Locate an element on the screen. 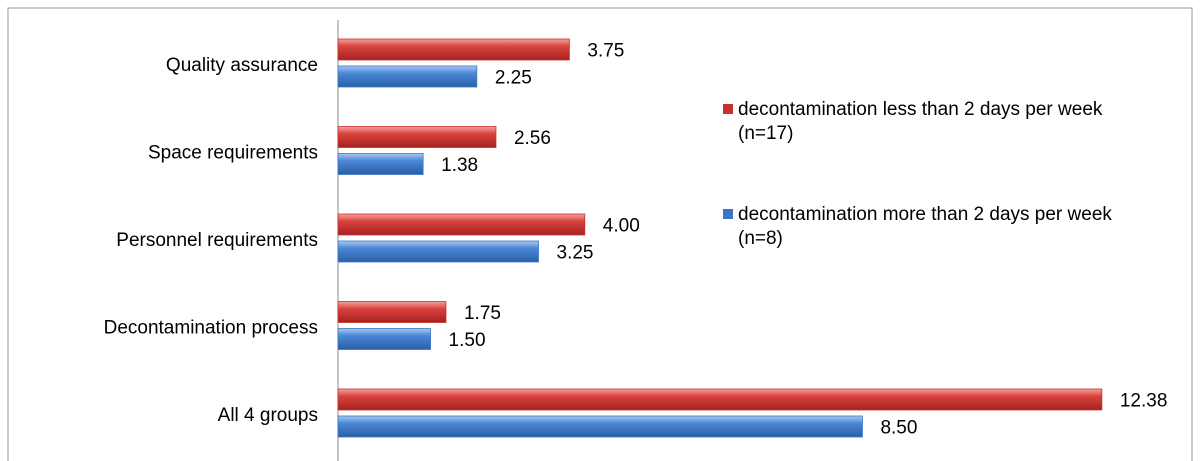  y-tick-label: Decontamination process is located at coordinates (211, 328).